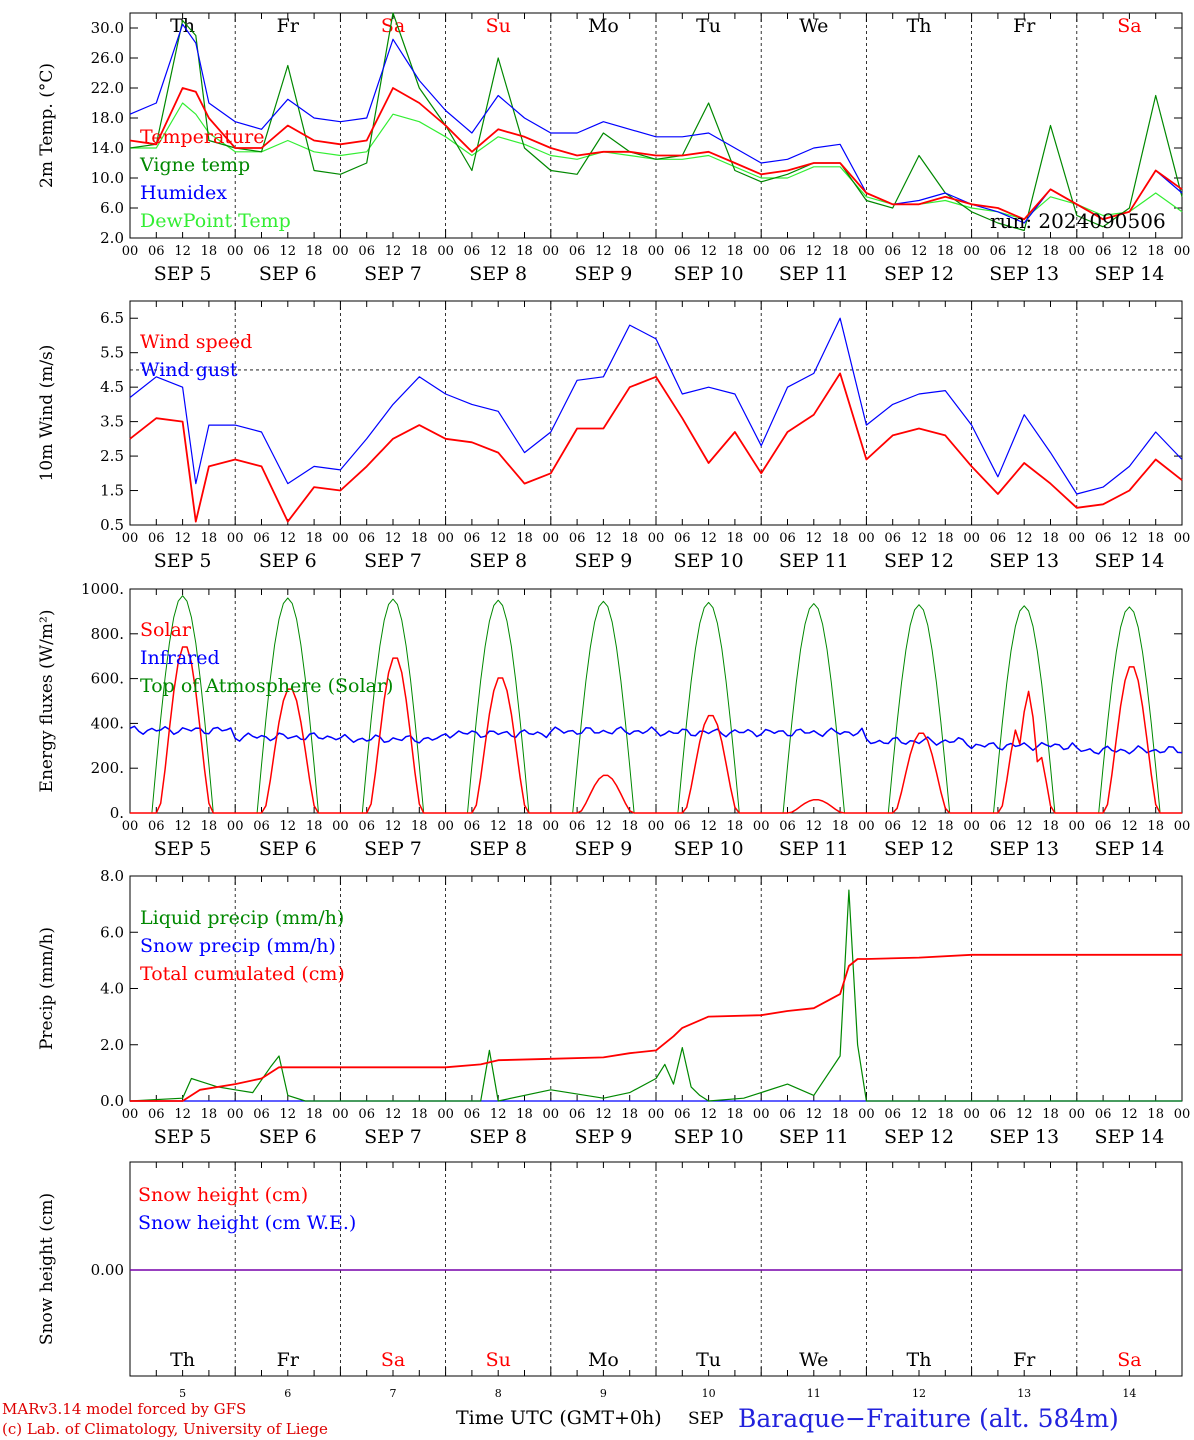 The image size is (1194, 1440). What do you see at coordinates (928, 1418) in the screenshot?
I see `station-name: Baraque−Fraiture (alt. 584m)` at bounding box center [928, 1418].